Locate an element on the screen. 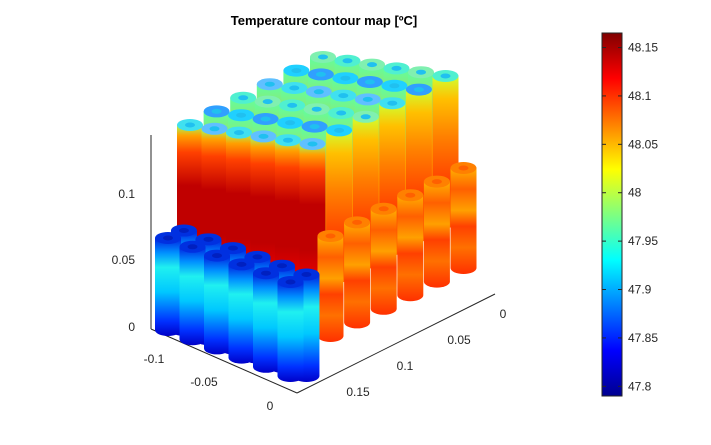 This screenshot has height=445, width=711. y-tick-label: 0.05 is located at coordinates (459, 340).